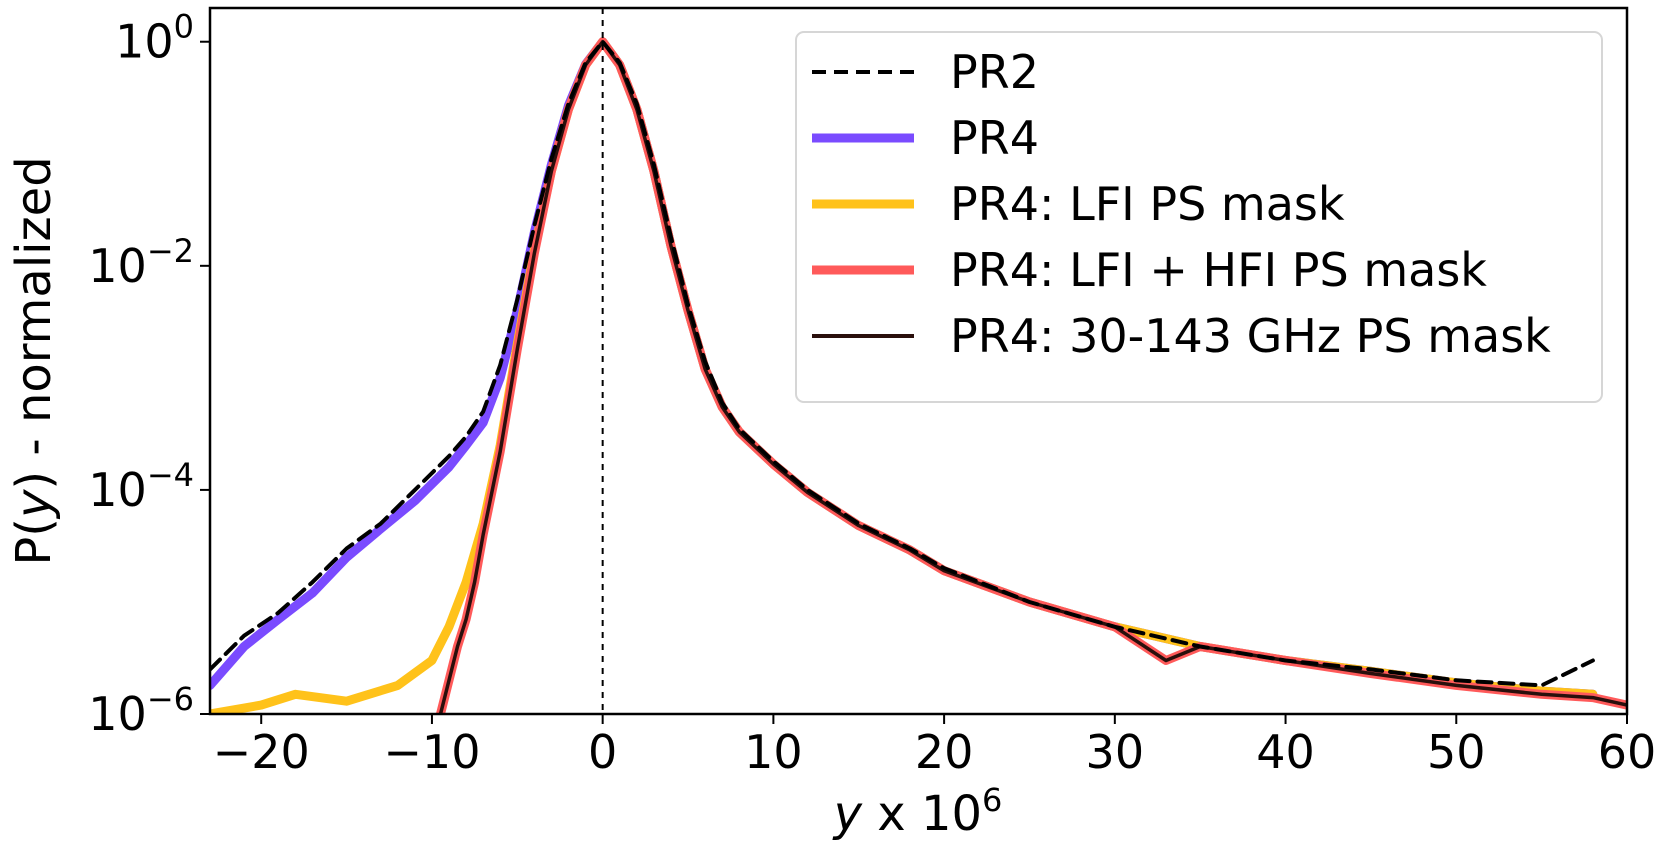 This screenshot has width=1661, height=856. I want to click on legend-label-4: PR4: LFI + HFI PS mask, so click(1218, 270).